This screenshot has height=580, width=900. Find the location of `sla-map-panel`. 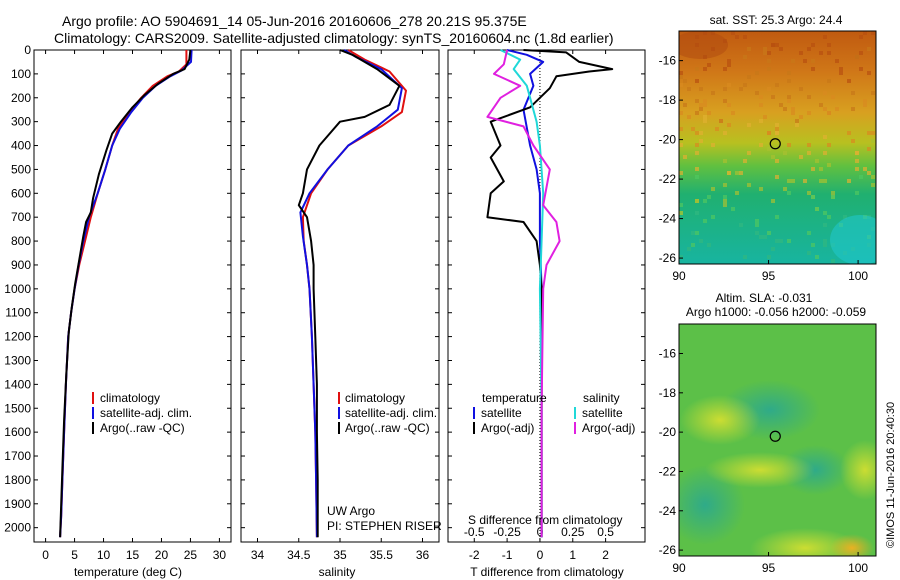

sla-map-panel is located at coordinates (777, 440).